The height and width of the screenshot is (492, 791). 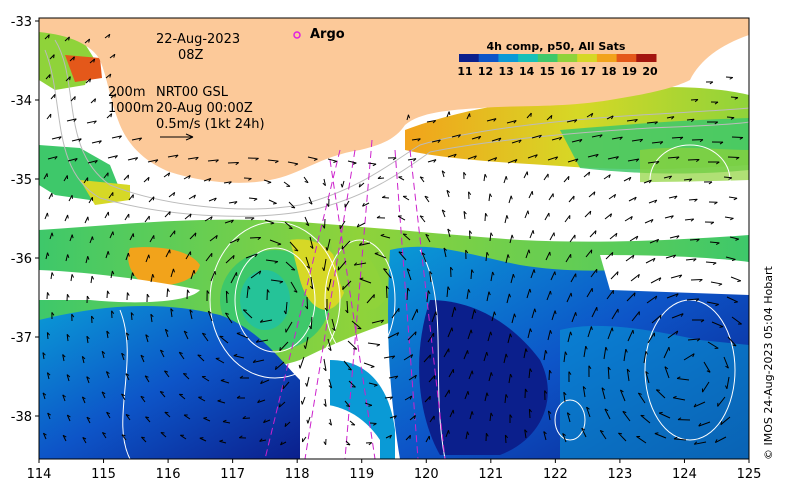 I want to click on y-tick-label: -37, so click(x=21, y=338).